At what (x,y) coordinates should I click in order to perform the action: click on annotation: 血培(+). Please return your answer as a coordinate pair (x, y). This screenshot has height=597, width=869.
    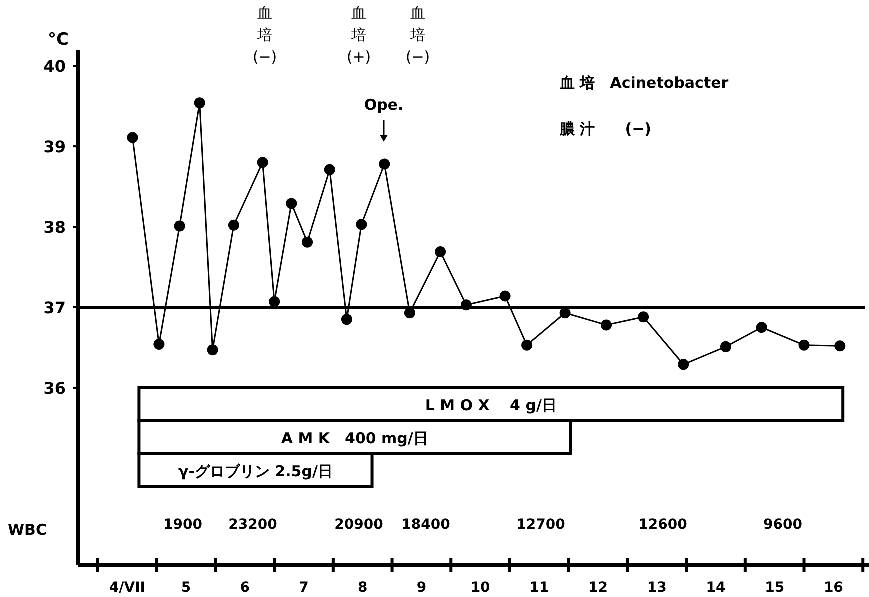
    Looking at the image, I should click on (359, 35).